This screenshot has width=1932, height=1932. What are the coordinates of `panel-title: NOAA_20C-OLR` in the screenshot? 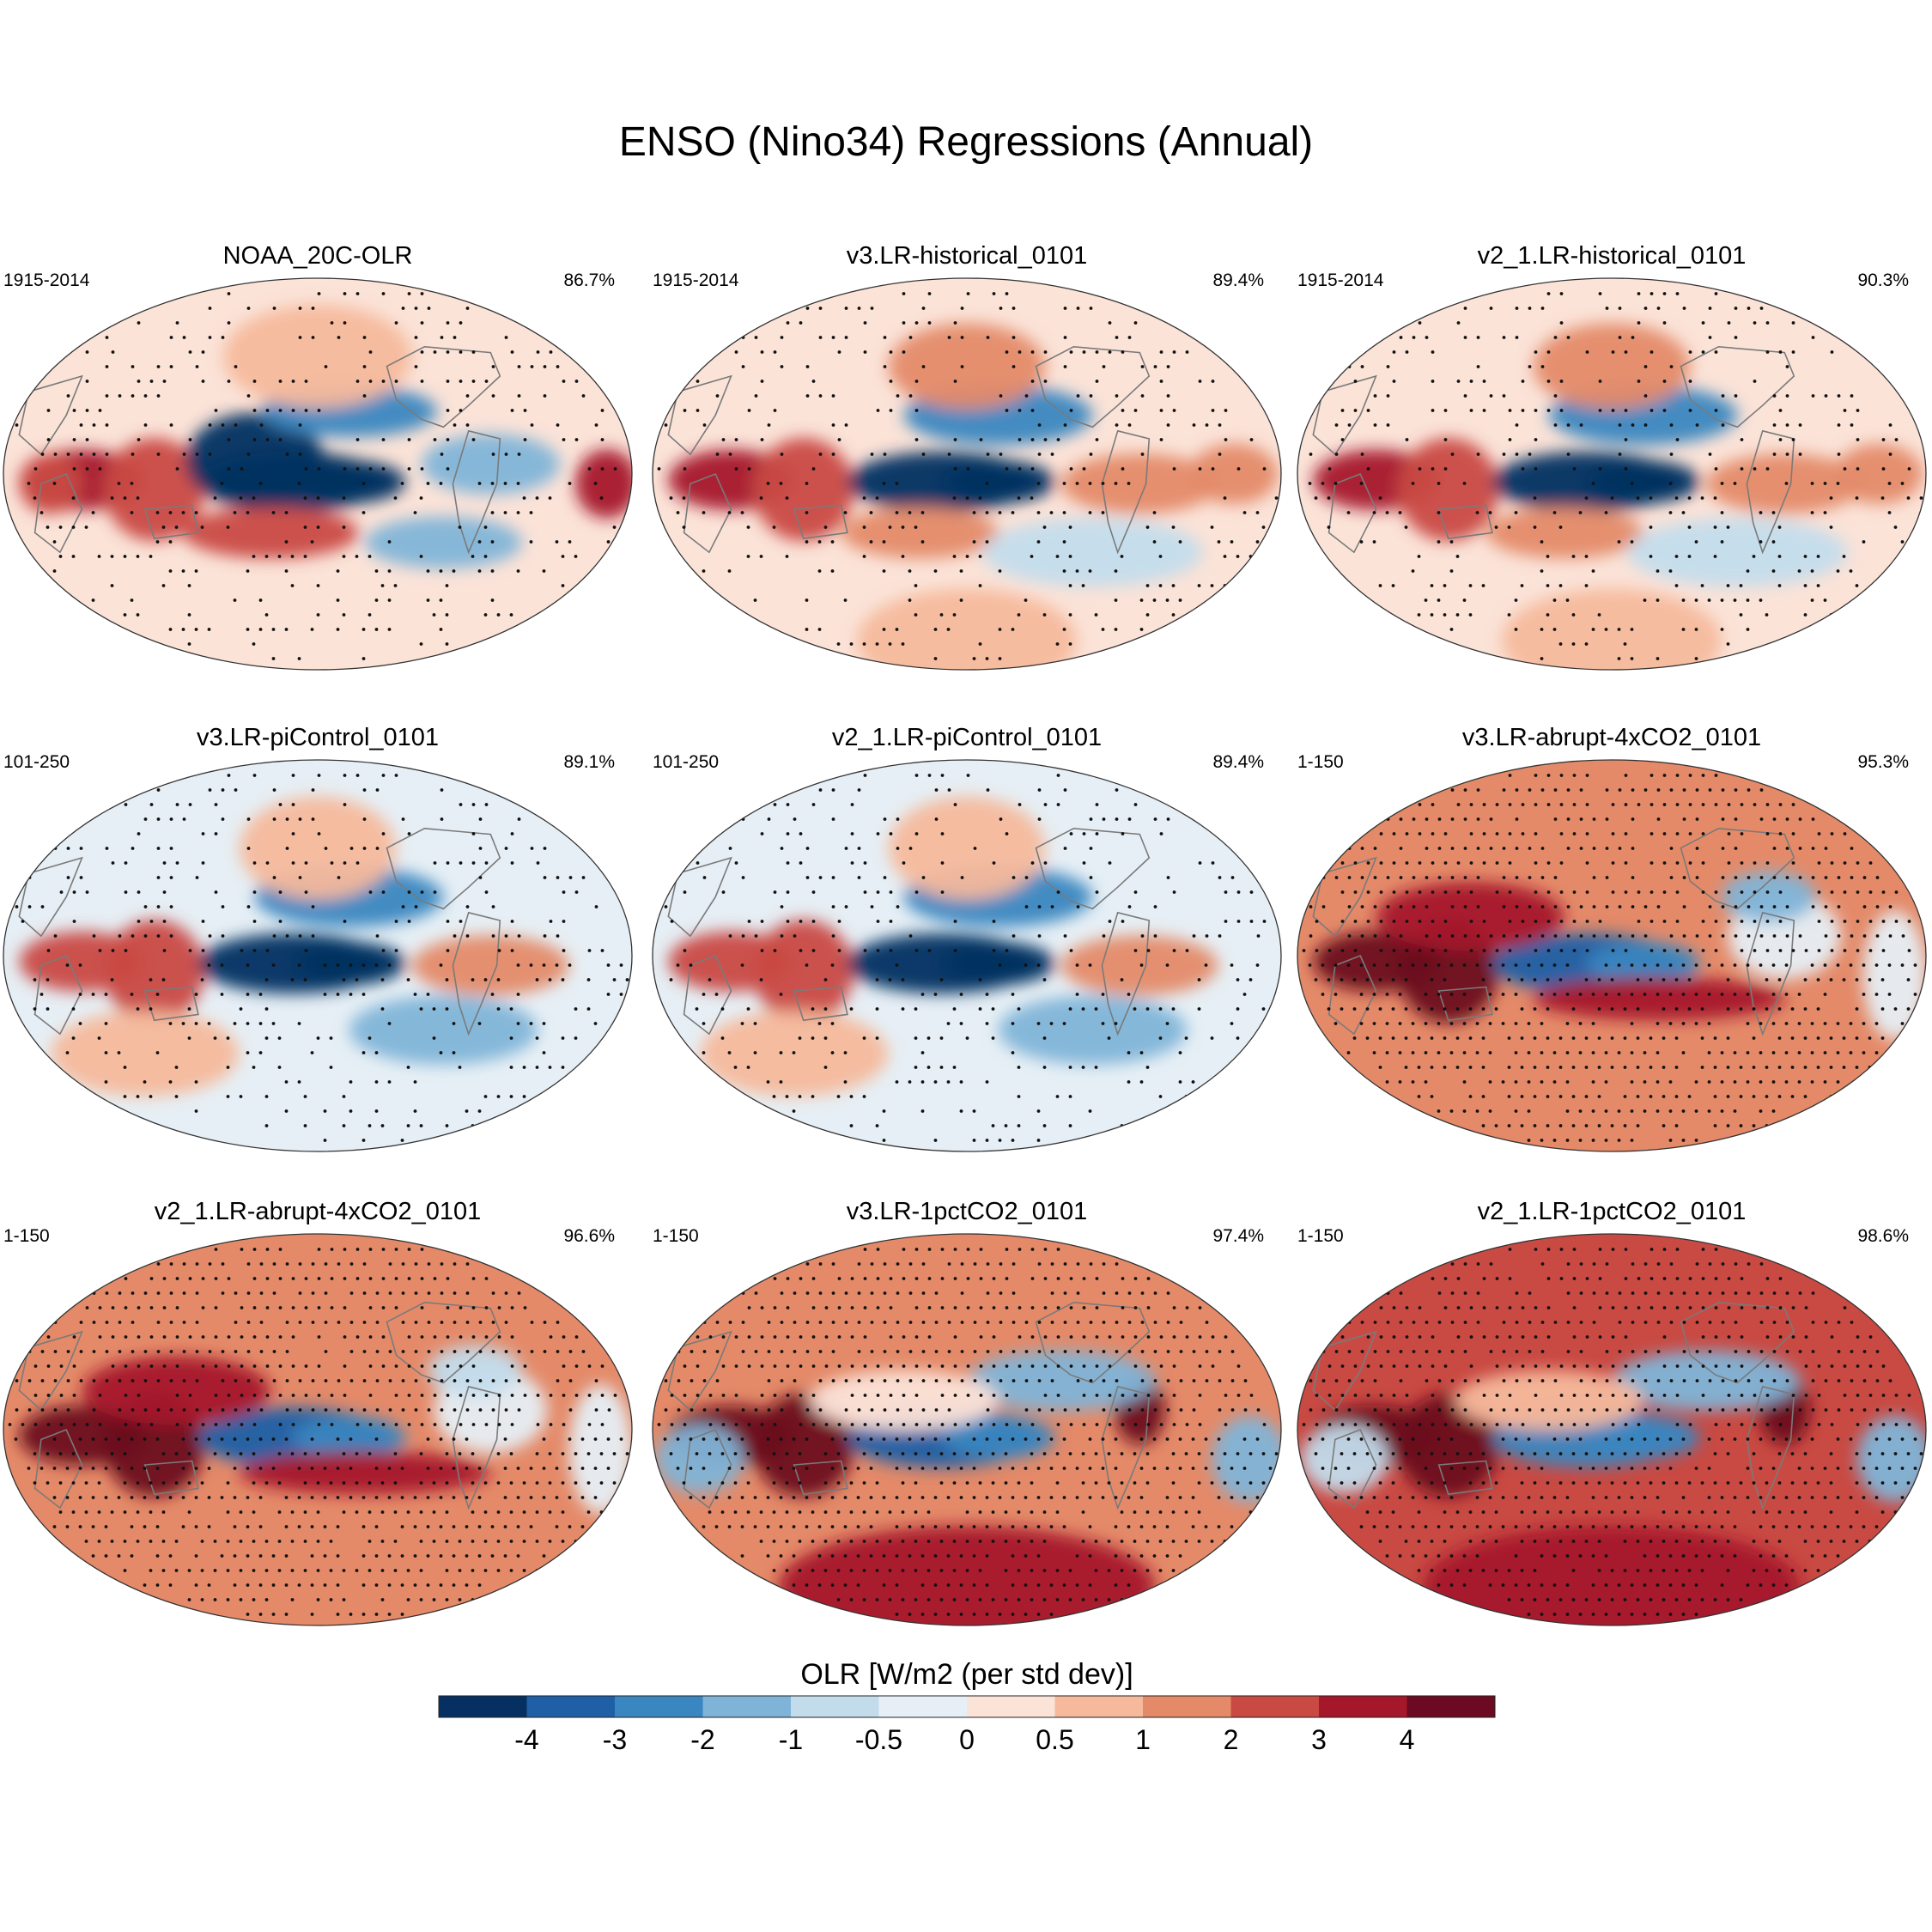 It's located at (318, 256).